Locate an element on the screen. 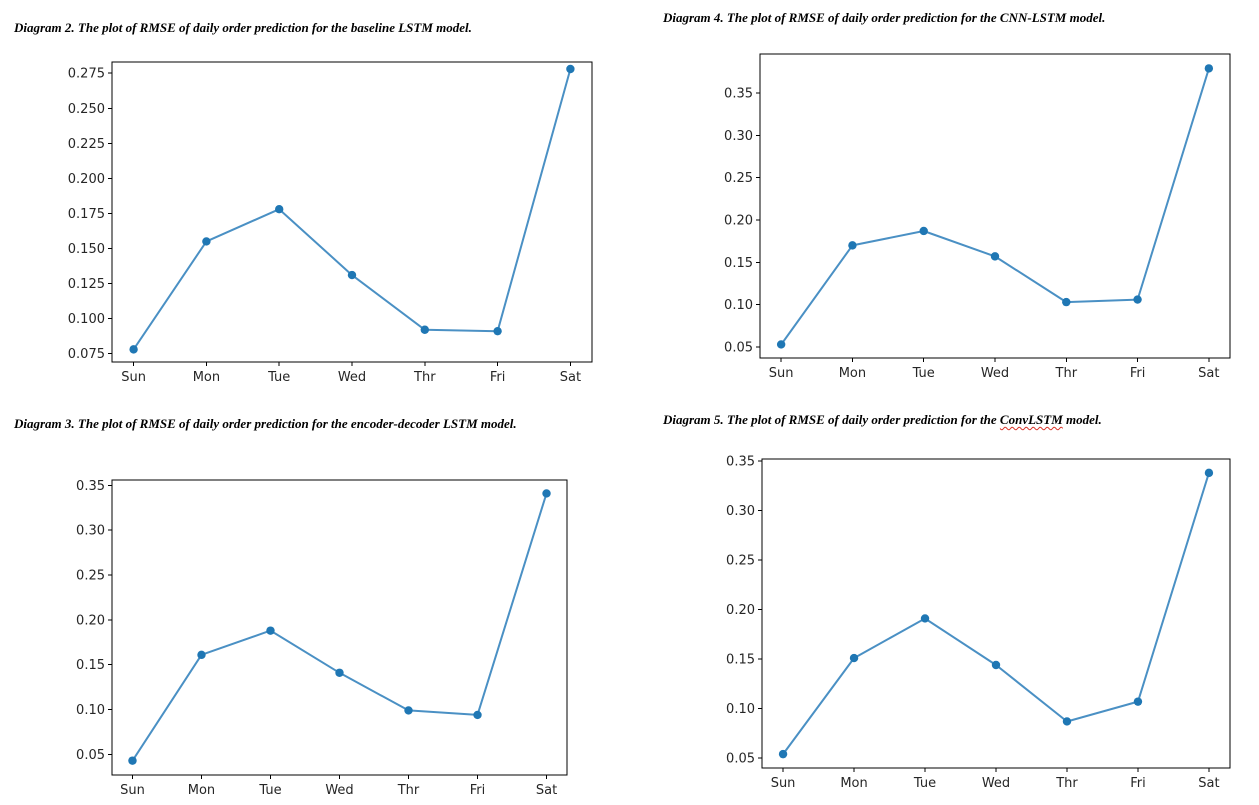  baseline-lstm-y-tick-label: 0.200 is located at coordinates (86, 179).